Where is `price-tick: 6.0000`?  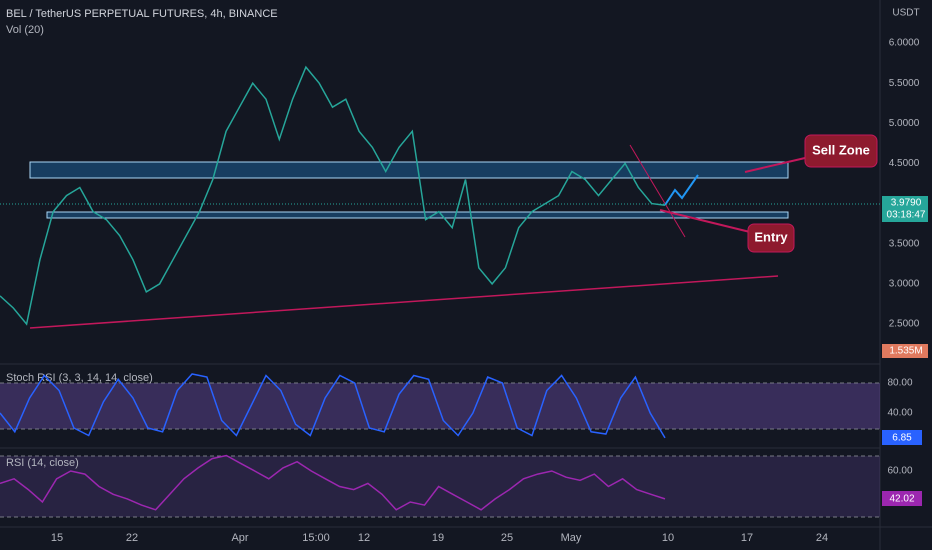 price-tick: 6.0000 is located at coordinates (904, 43).